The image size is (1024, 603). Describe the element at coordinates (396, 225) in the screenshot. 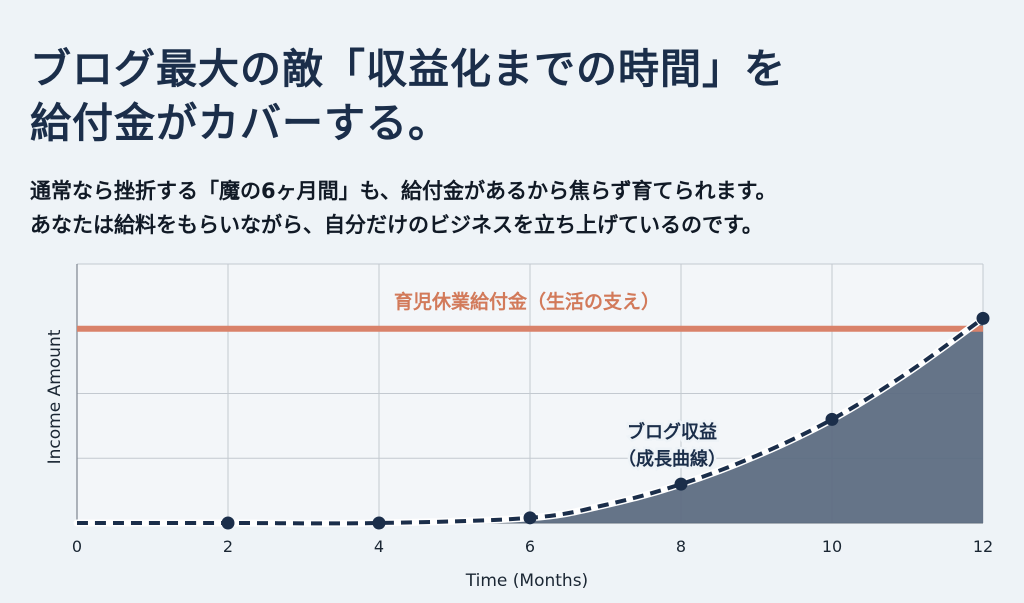

I see `subtitle-line-2: あなたは給料をもらいながら、自分だけのビジネスを立ち上げているのです。` at that location.